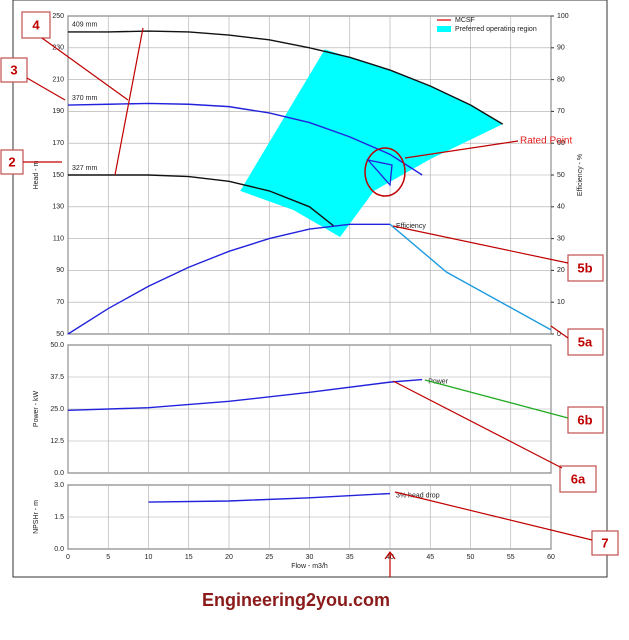 The width and height of the screenshot is (629, 640). I want to click on y2-tick-label: 70, so click(561, 111).